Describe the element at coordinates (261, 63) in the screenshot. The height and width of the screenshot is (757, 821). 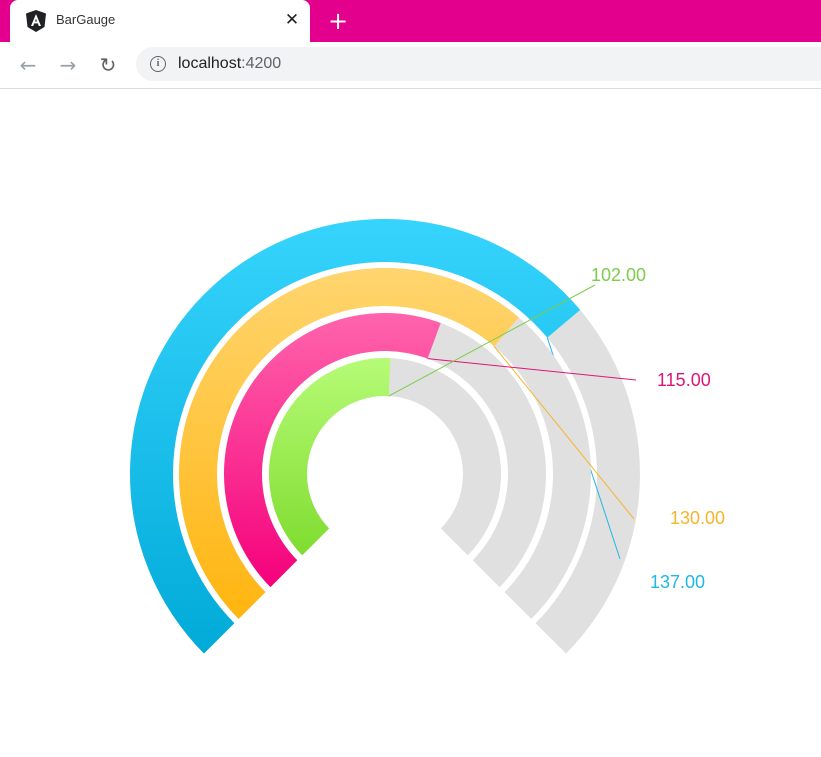
I see `url-port: :4200` at that location.